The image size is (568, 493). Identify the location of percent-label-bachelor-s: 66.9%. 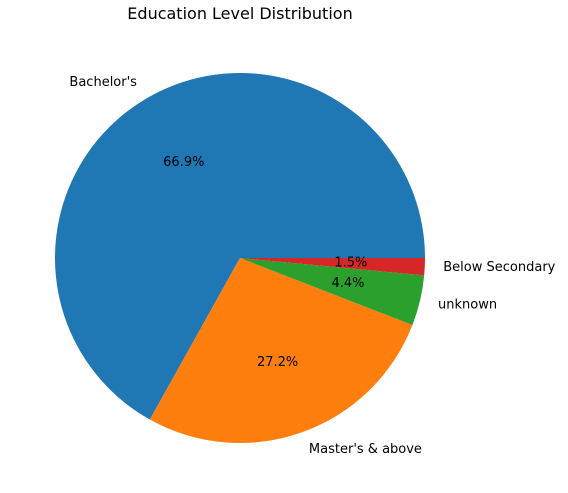
(183, 162).